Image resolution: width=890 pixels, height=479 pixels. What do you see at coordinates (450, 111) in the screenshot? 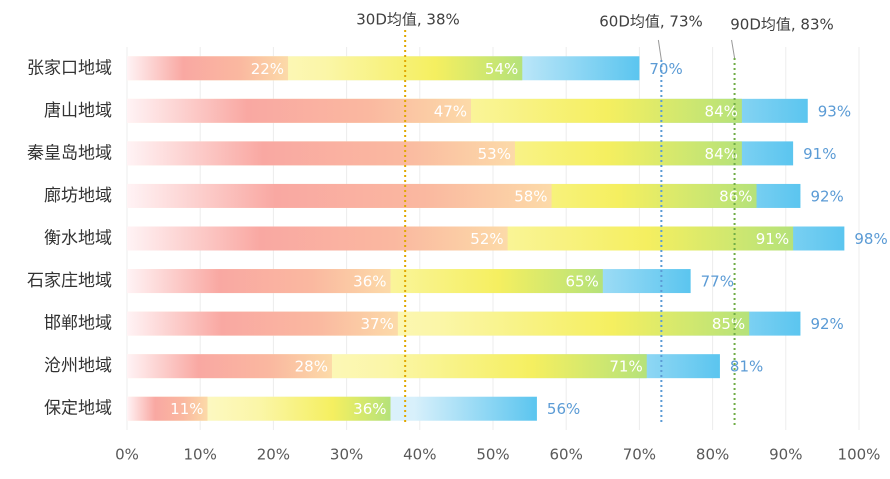
I see `value-label: 47%` at bounding box center [450, 111].